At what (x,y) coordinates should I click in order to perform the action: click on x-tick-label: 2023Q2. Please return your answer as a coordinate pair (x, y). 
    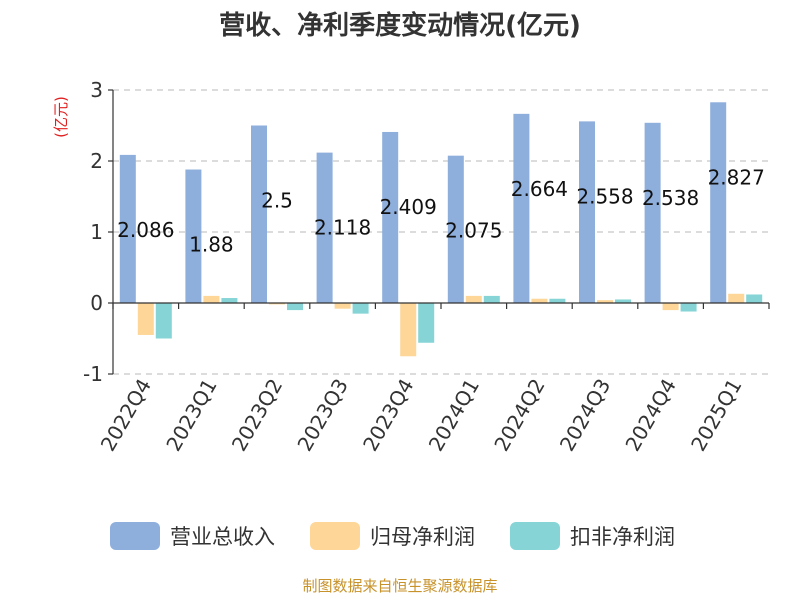
    Looking at the image, I should click on (257, 415).